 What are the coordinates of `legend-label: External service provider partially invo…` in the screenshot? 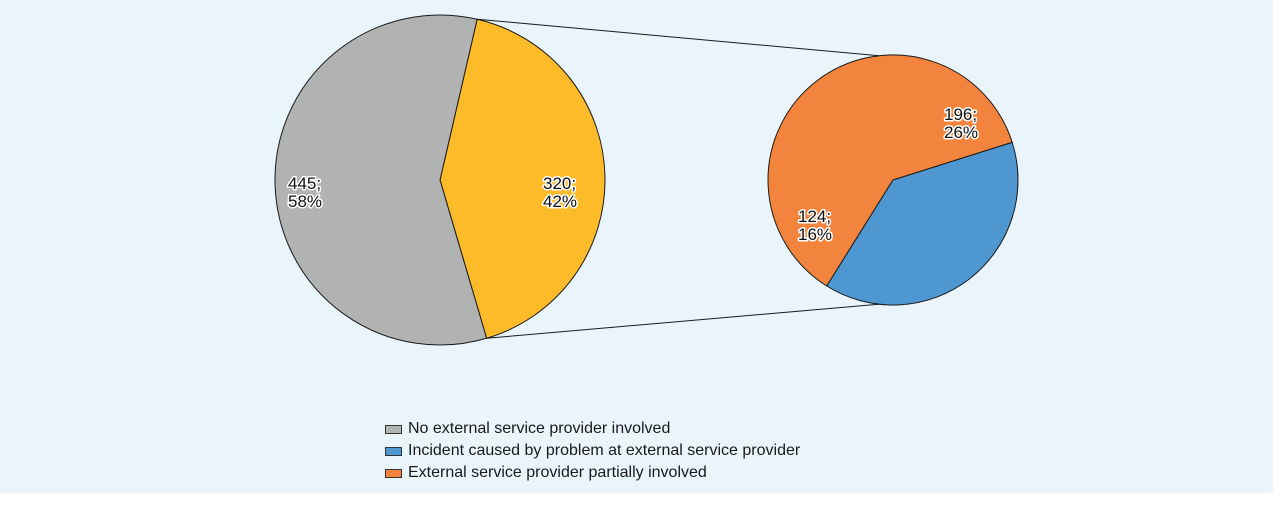 It's located at (557, 472).